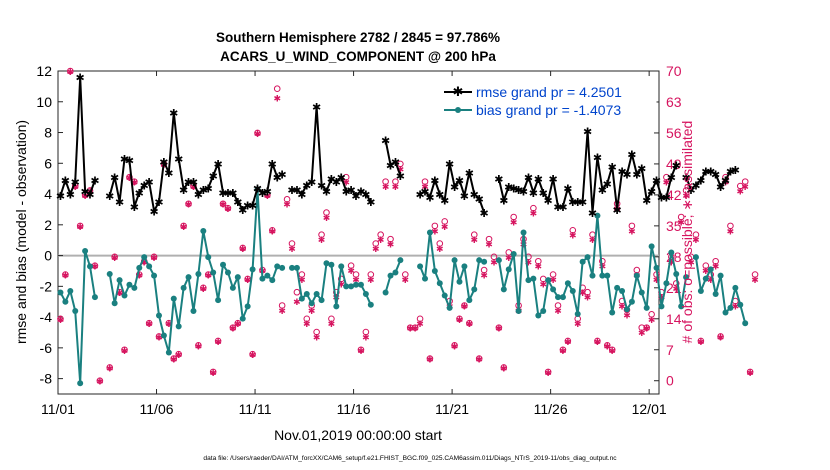  I want to click on legend-rmse-marker: ✱, so click(458, 91).